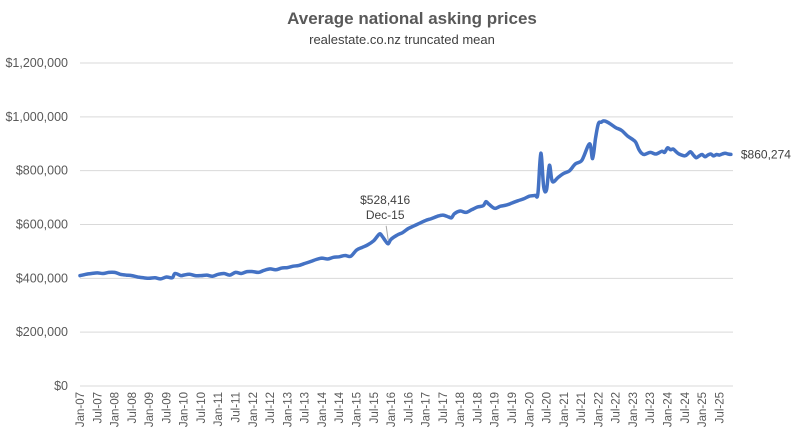  Describe the element at coordinates (81, 409) in the screenshot. I see `x-tick-label: Jan-07` at that location.